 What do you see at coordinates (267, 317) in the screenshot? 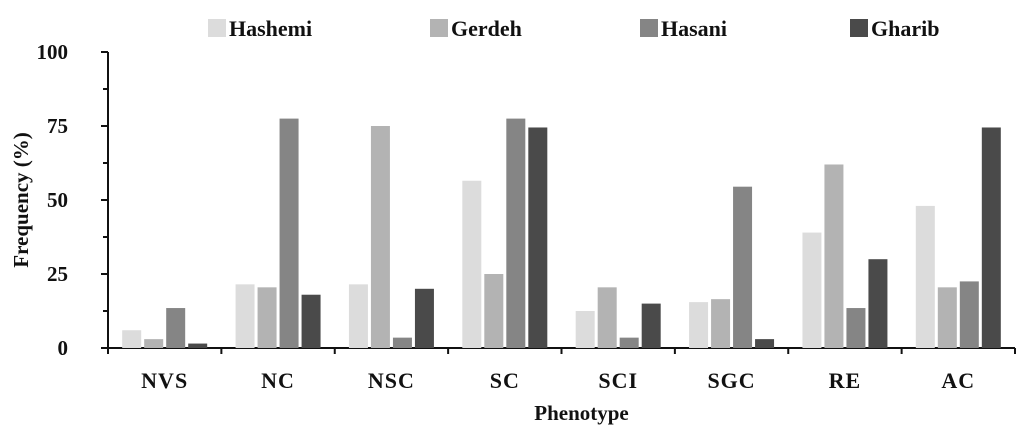
I see `bar-gerdeh-nc` at bounding box center [267, 317].